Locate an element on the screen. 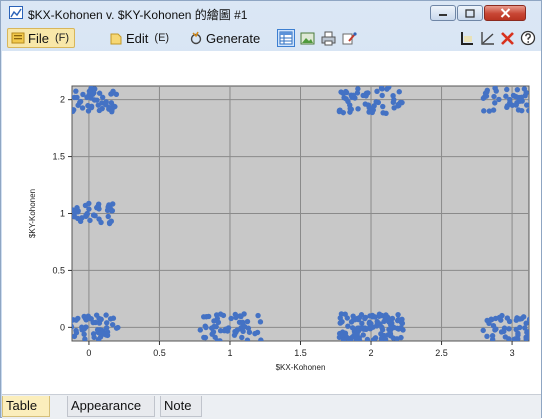  minimize-icon is located at coordinates (443, 15).